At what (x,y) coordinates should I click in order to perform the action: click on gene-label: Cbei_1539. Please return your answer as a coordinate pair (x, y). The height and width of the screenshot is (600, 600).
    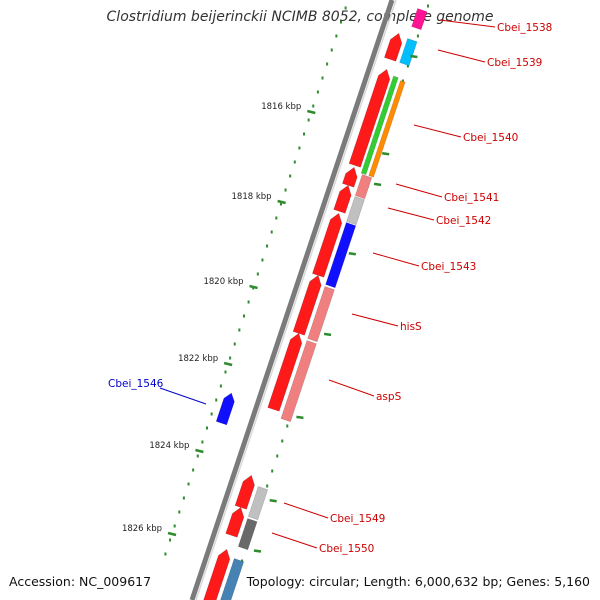
    Looking at the image, I should click on (514, 63).